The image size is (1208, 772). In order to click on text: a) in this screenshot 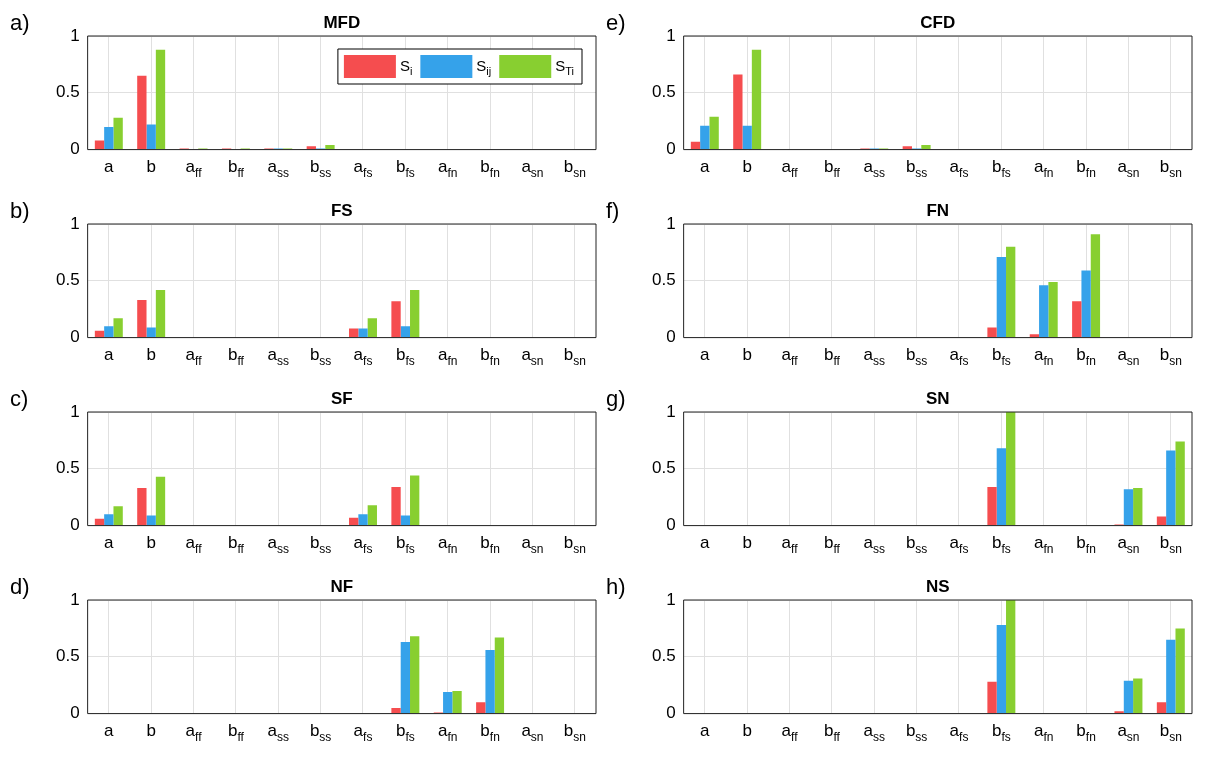, I will do `click(20, 22)`.